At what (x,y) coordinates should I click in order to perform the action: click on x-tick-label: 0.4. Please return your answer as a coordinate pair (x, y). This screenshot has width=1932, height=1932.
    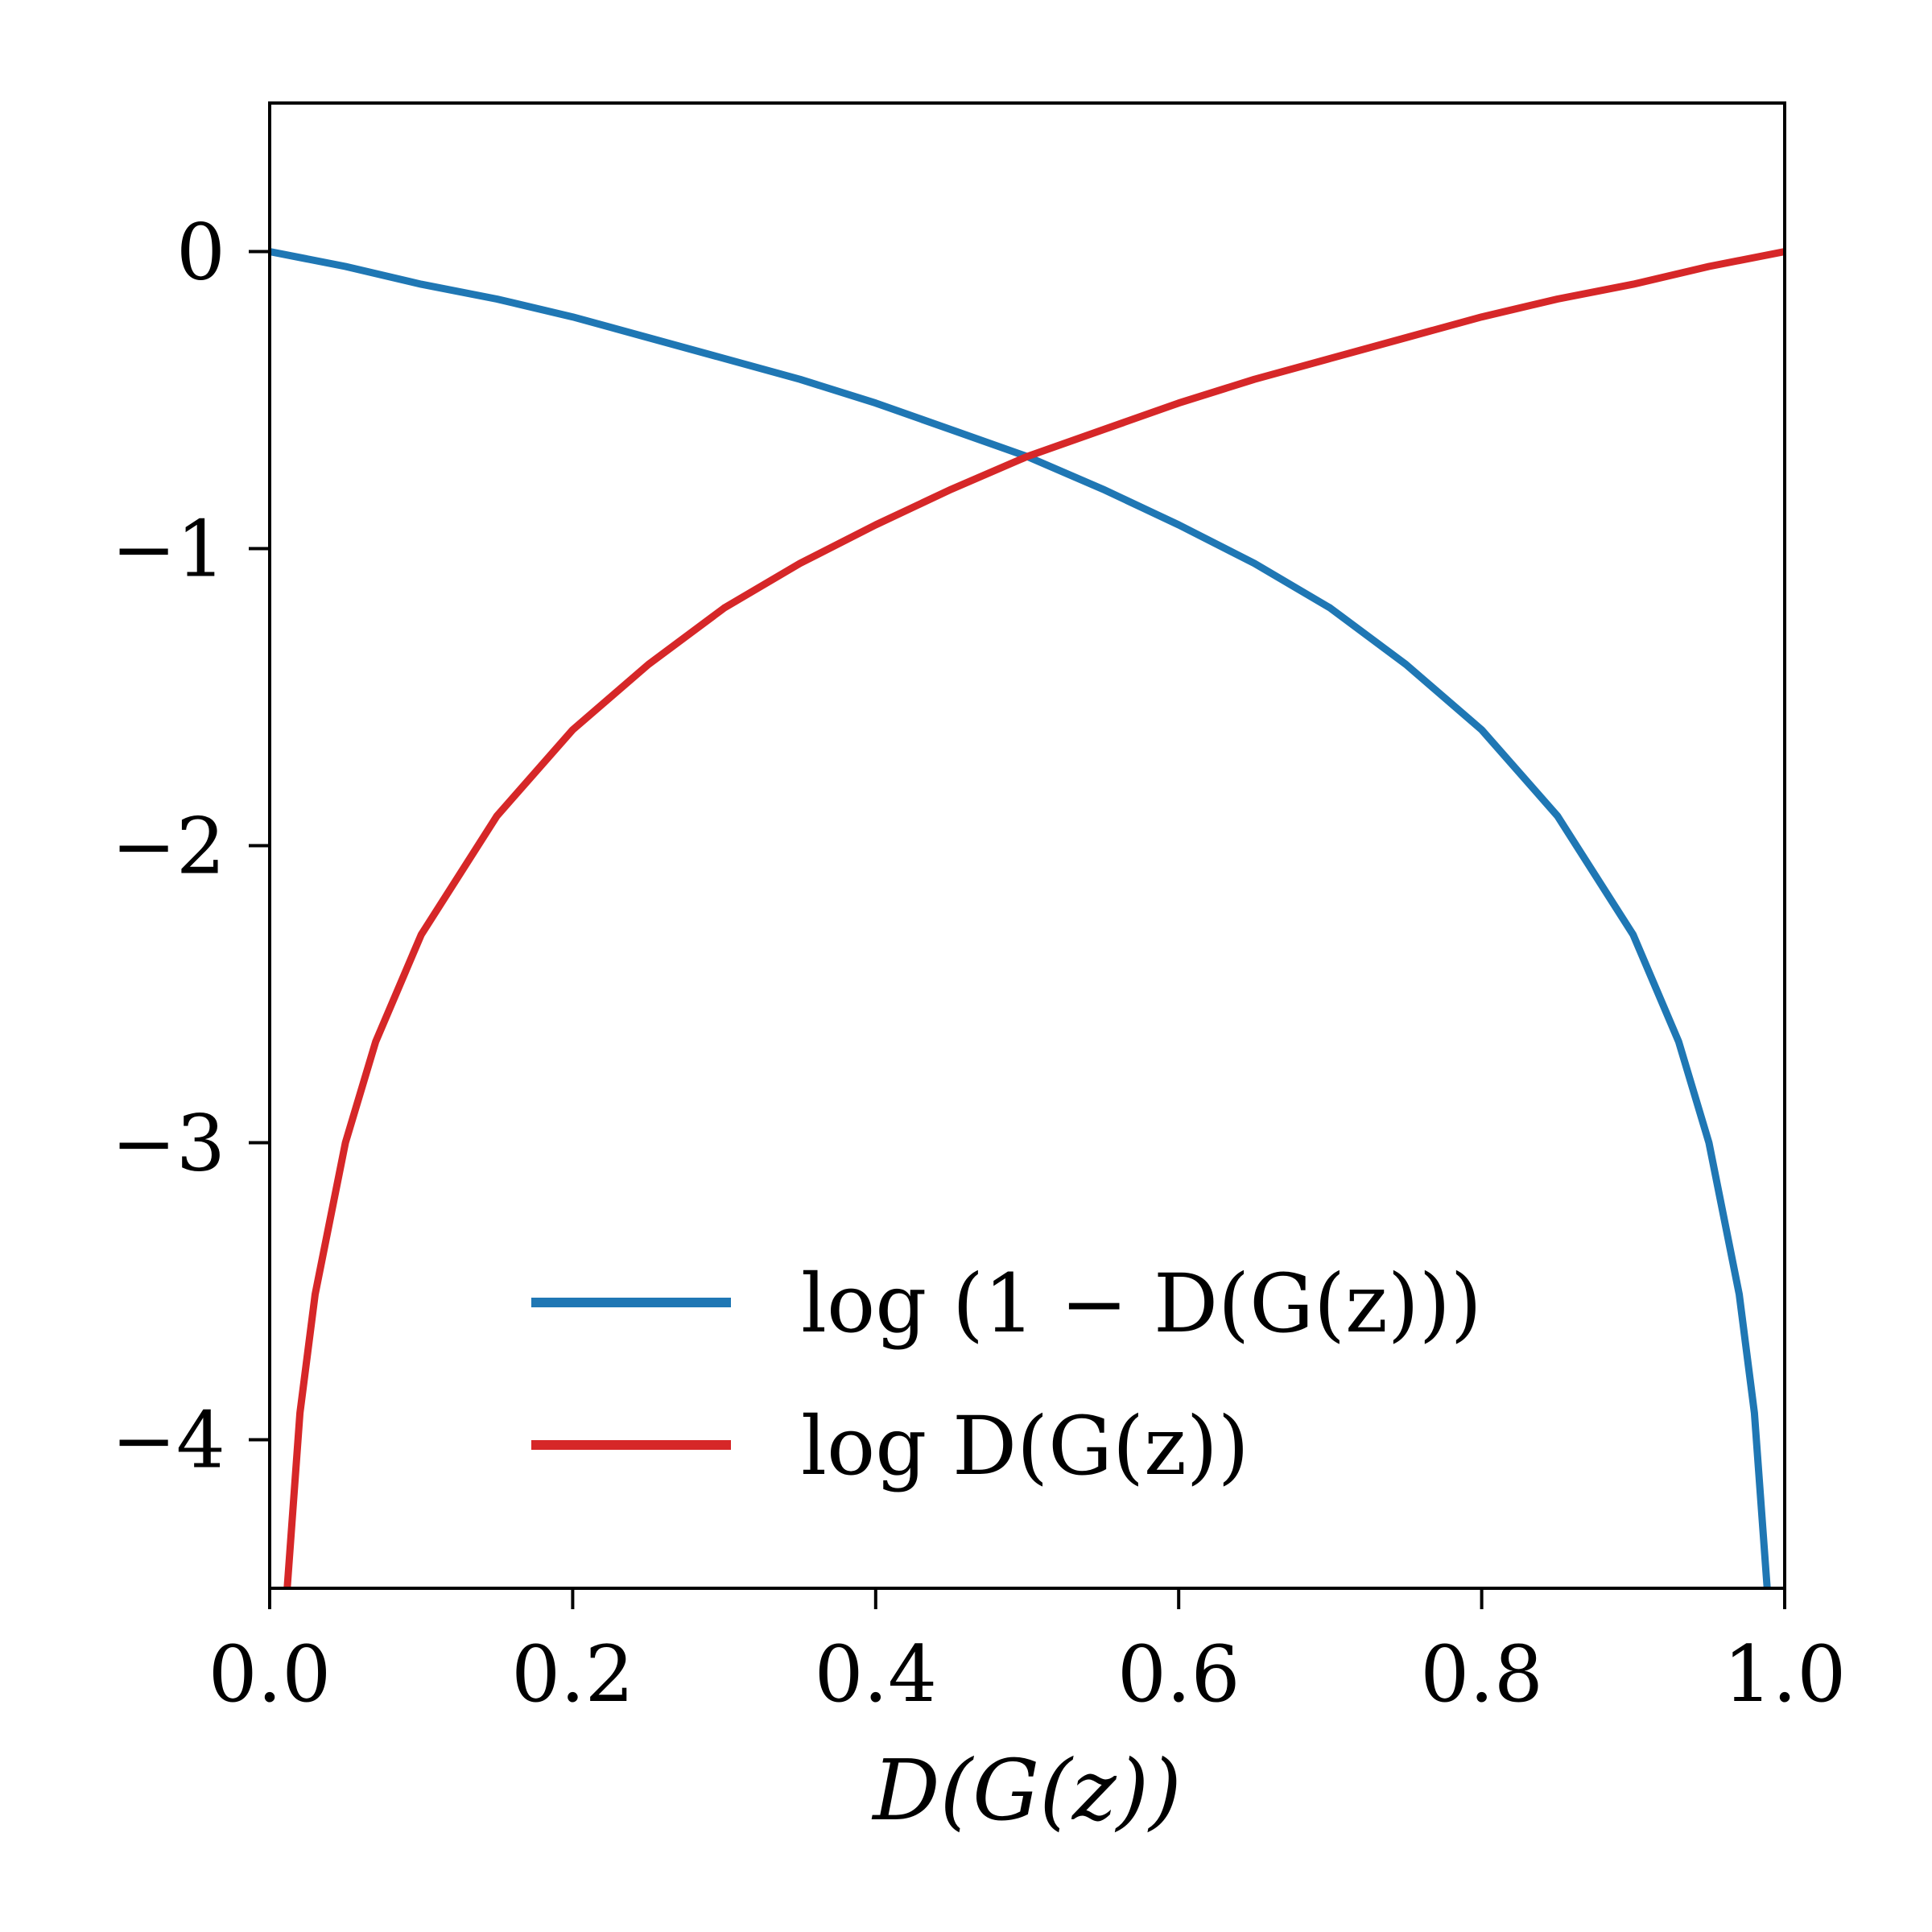
    Looking at the image, I should click on (875, 1674).